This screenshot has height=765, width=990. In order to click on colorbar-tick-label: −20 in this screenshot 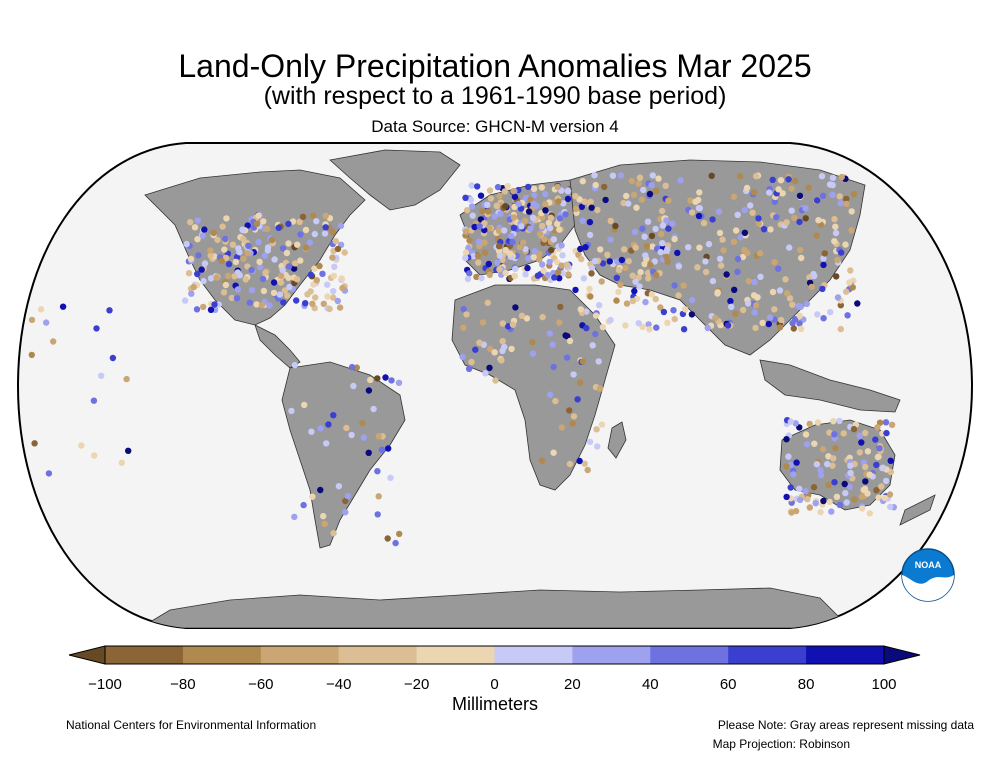, I will do `click(416, 684)`.